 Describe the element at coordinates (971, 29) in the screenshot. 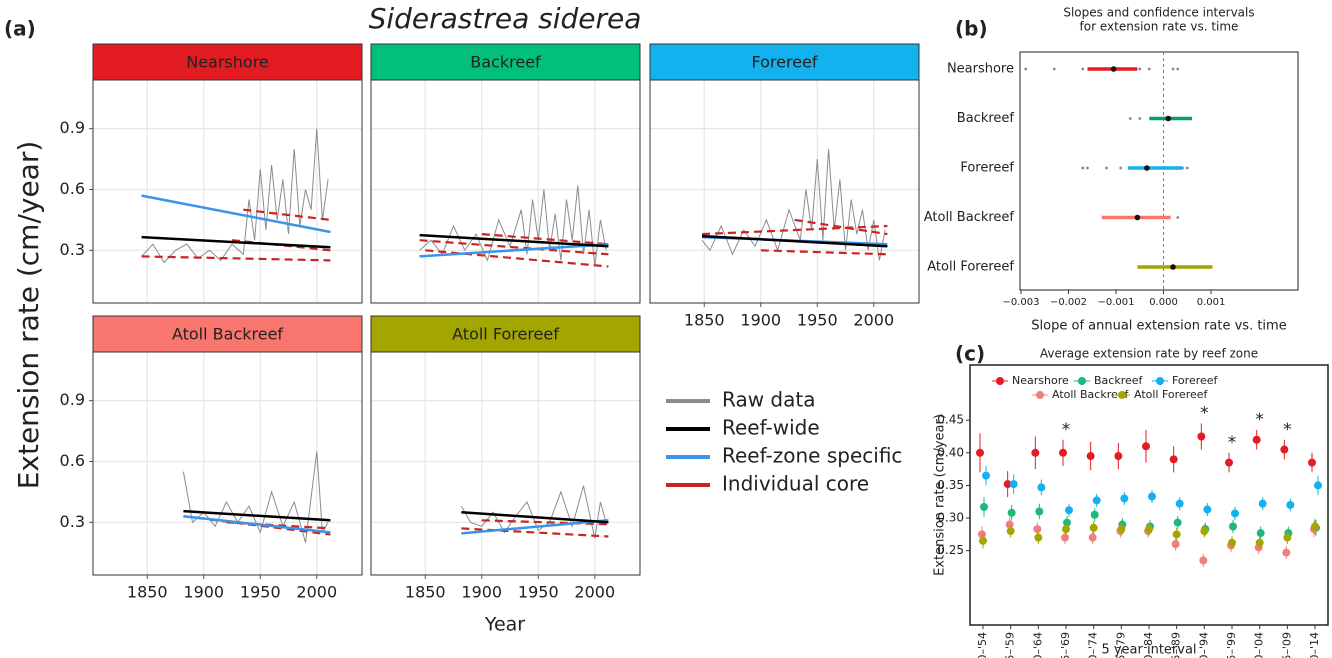

I see `panel-label: (b)` at that location.